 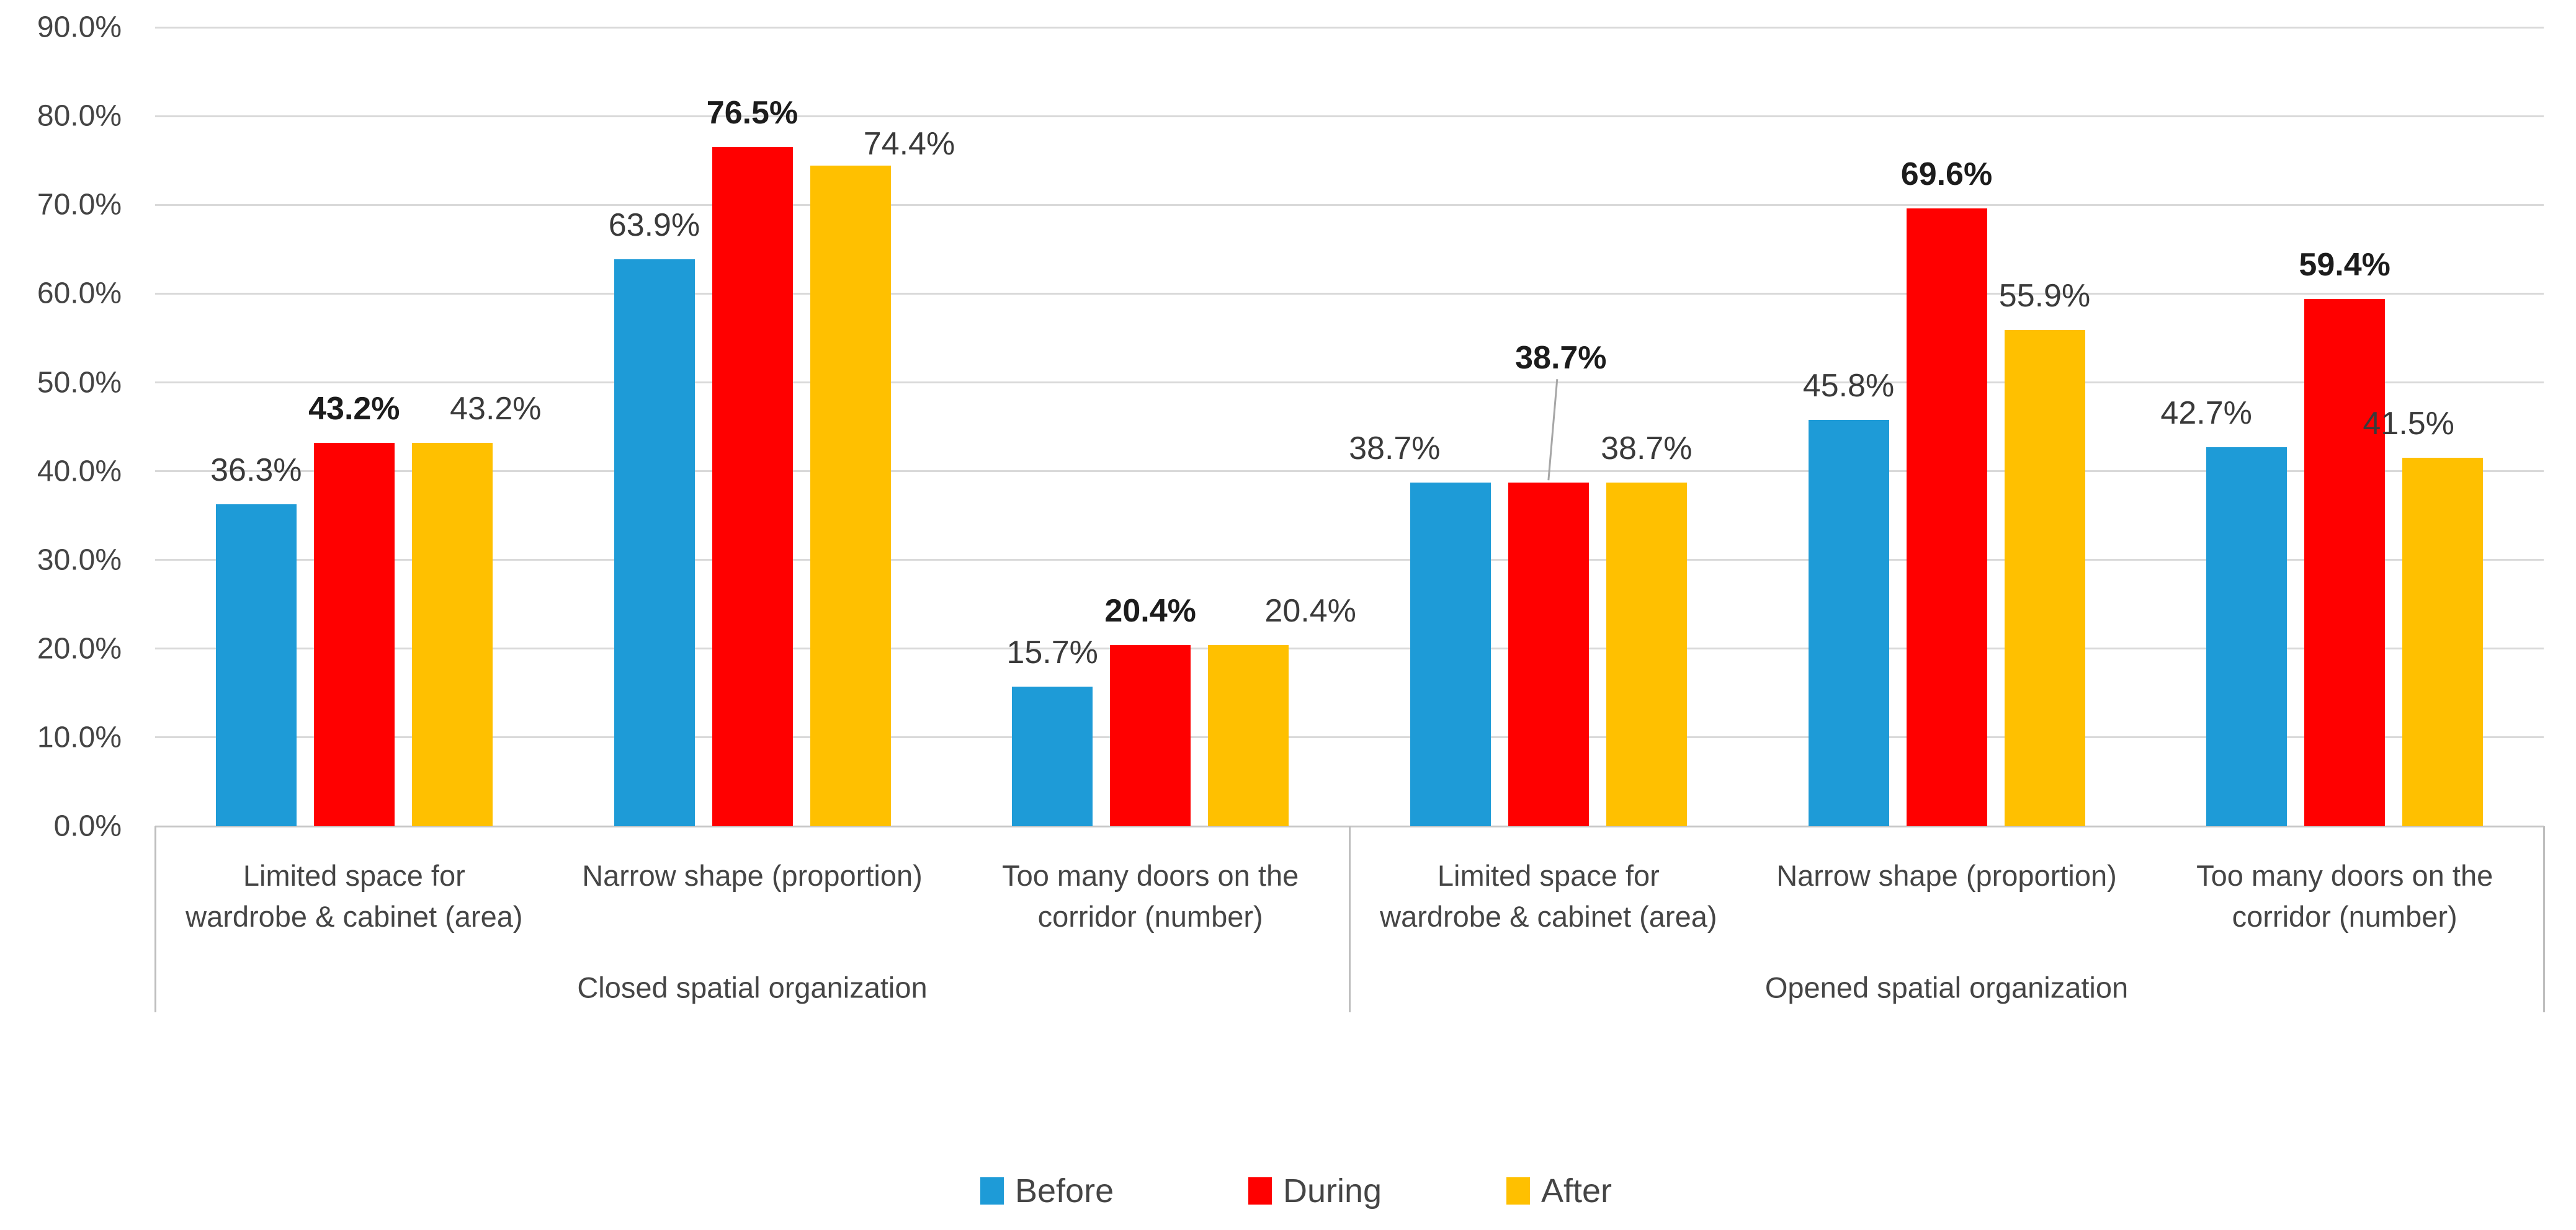 I want to click on data-label-during-0: 43.2%, so click(x=354, y=408).